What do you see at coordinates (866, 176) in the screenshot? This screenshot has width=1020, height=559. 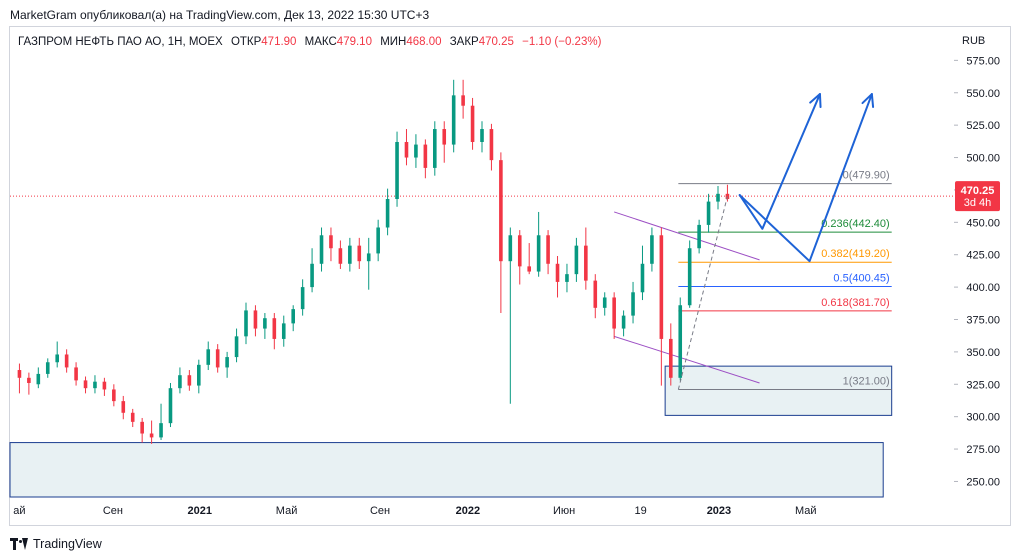 I see `fib-level-label: 0(479.90)` at bounding box center [866, 176].